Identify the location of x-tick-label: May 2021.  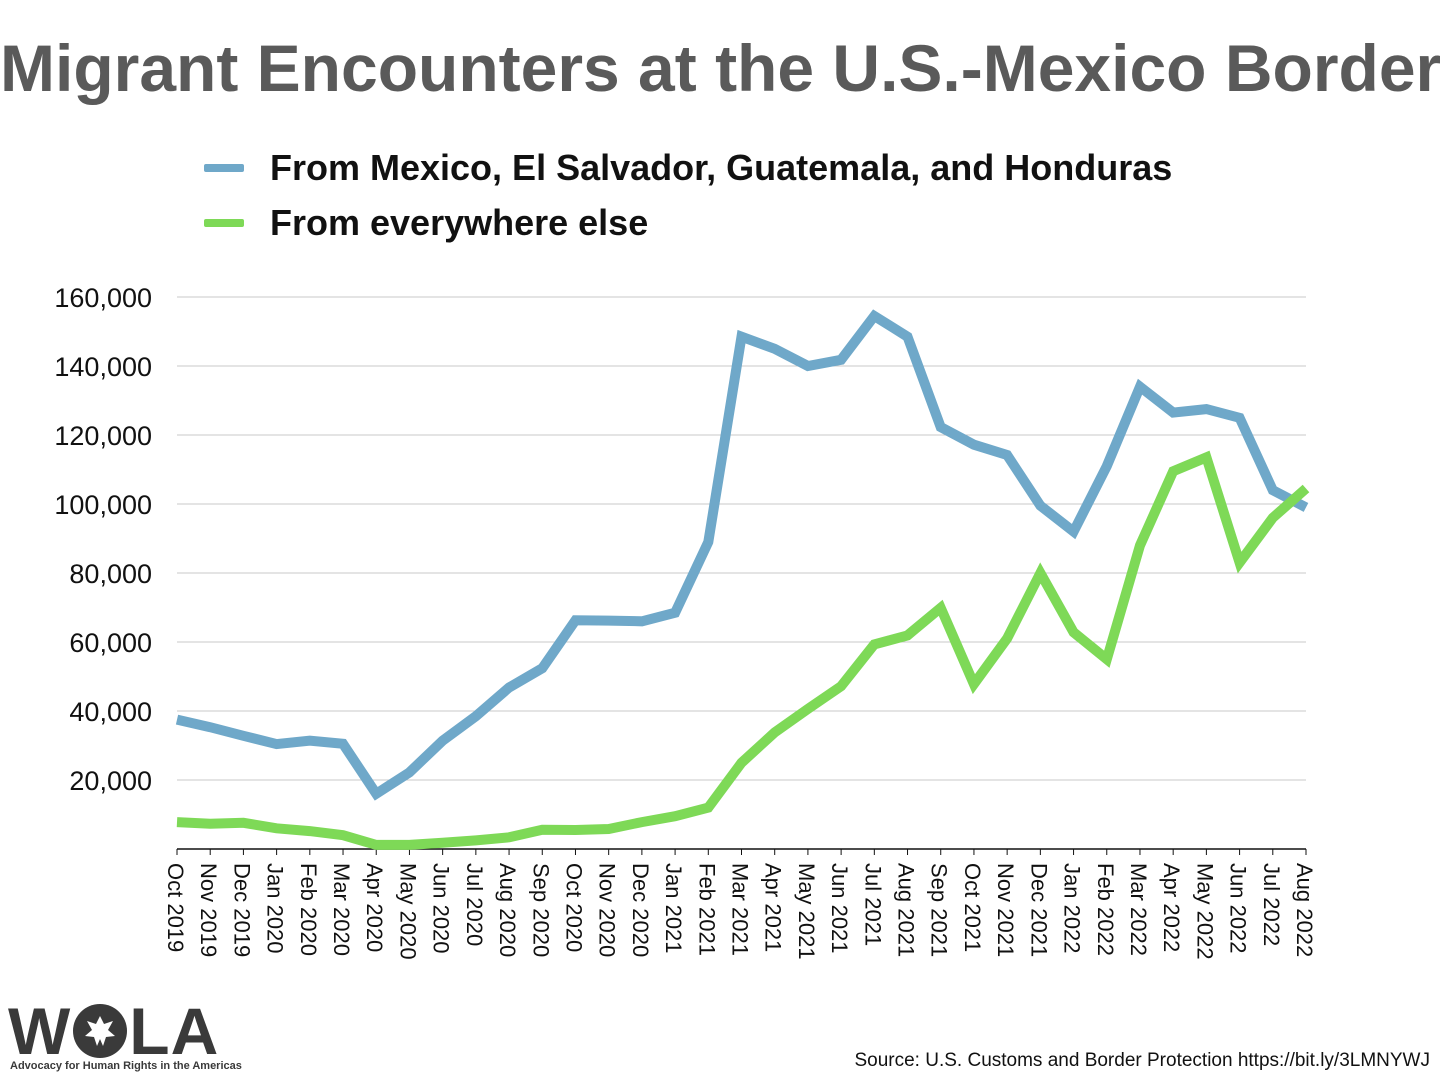
(806, 911).